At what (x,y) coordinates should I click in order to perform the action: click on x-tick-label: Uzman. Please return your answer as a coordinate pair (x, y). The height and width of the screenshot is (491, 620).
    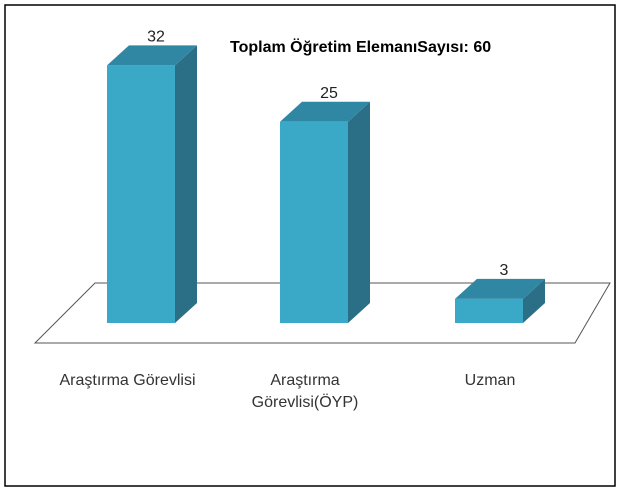
    Looking at the image, I should click on (490, 380).